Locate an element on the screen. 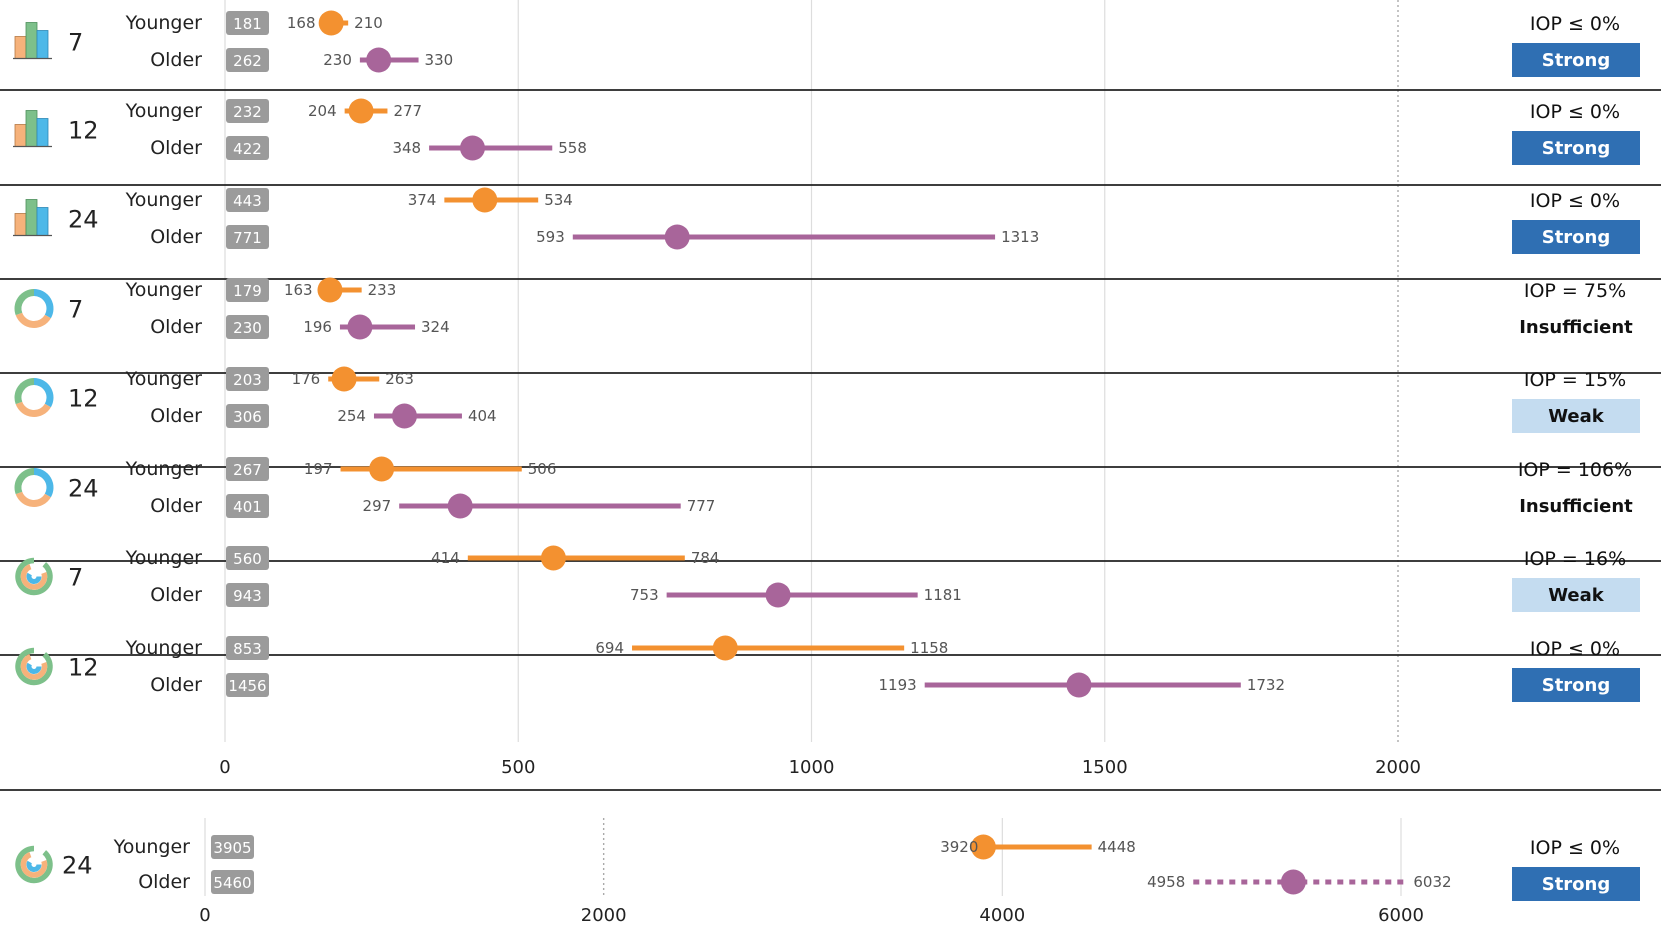 This screenshot has height=926, width=1661. median-value: 401 is located at coordinates (247, 507).